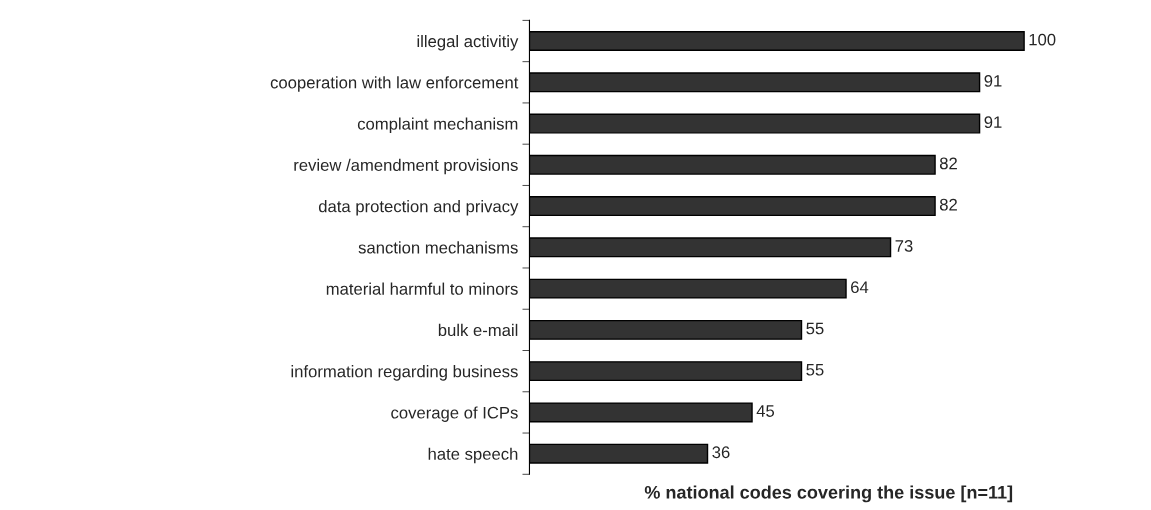 This screenshot has width=1151, height=510. What do you see at coordinates (438, 247) in the screenshot?
I see `y-tick-label: sanction mechanisms` at bounding box center [438, 247].